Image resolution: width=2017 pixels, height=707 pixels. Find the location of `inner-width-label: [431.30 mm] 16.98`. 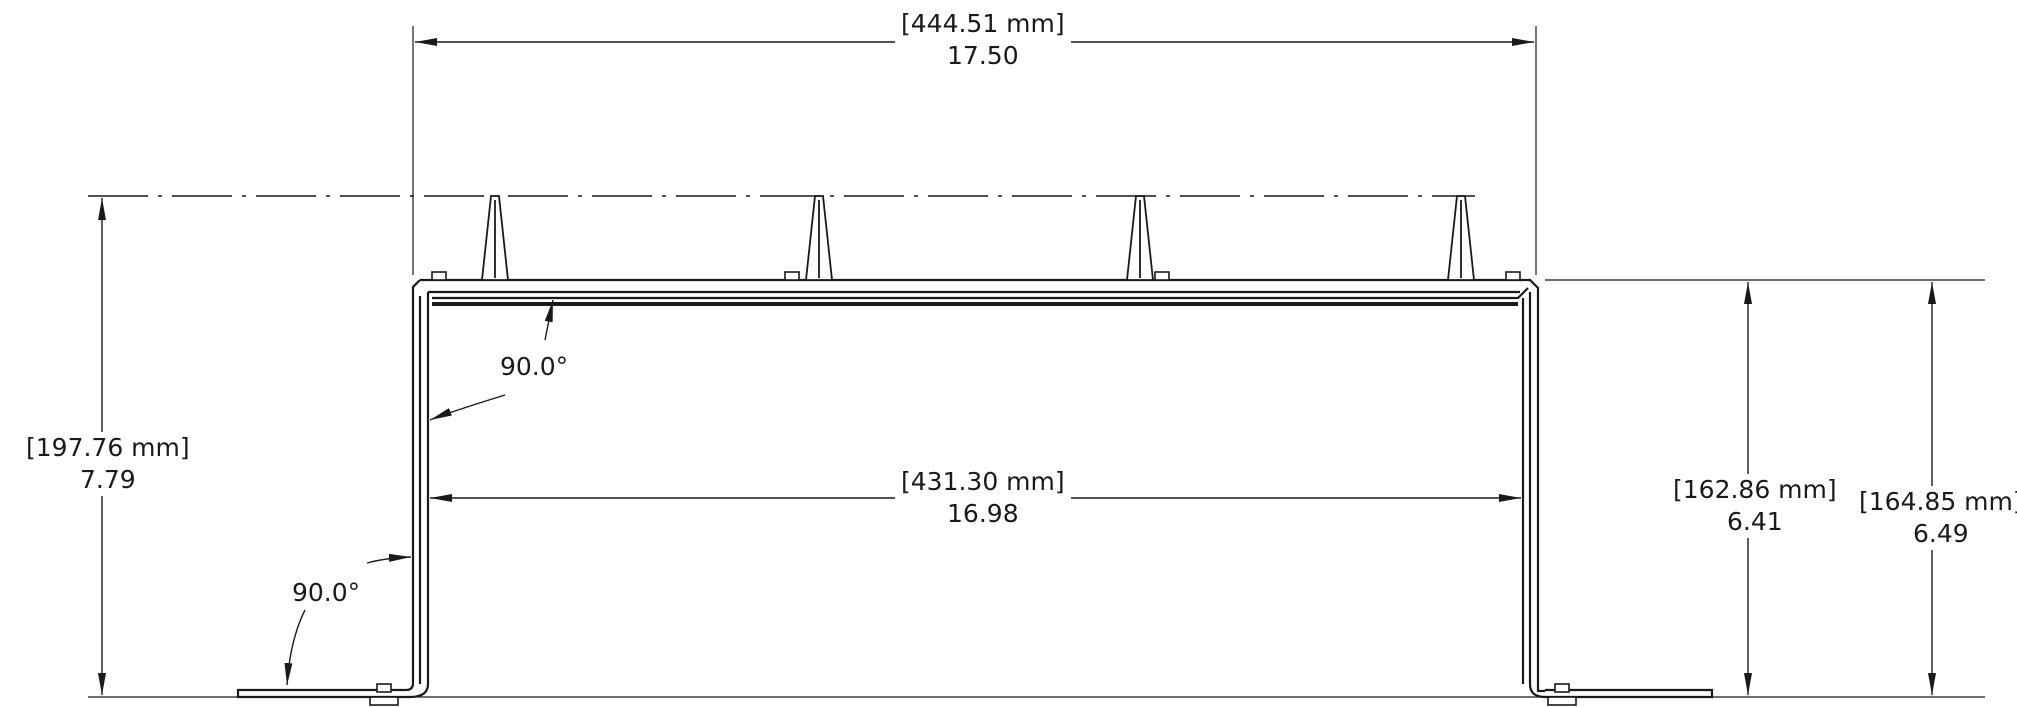

inner-width-label: [431.30 mm] 16.98 is located at coordinates (983, 498).